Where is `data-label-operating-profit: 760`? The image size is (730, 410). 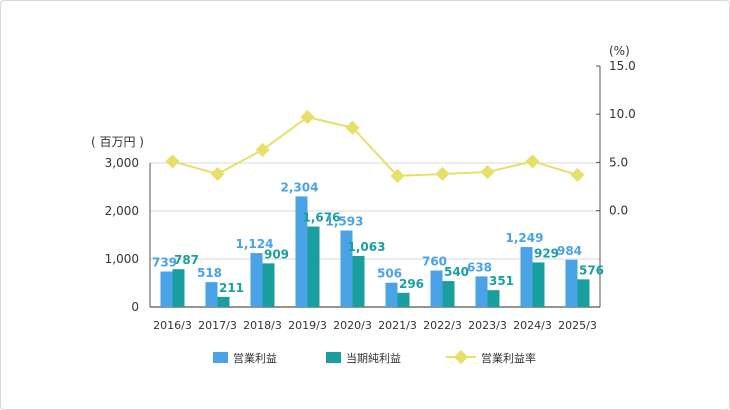
data-label-operating-profit: 760 is located at coordinates (434, 262).